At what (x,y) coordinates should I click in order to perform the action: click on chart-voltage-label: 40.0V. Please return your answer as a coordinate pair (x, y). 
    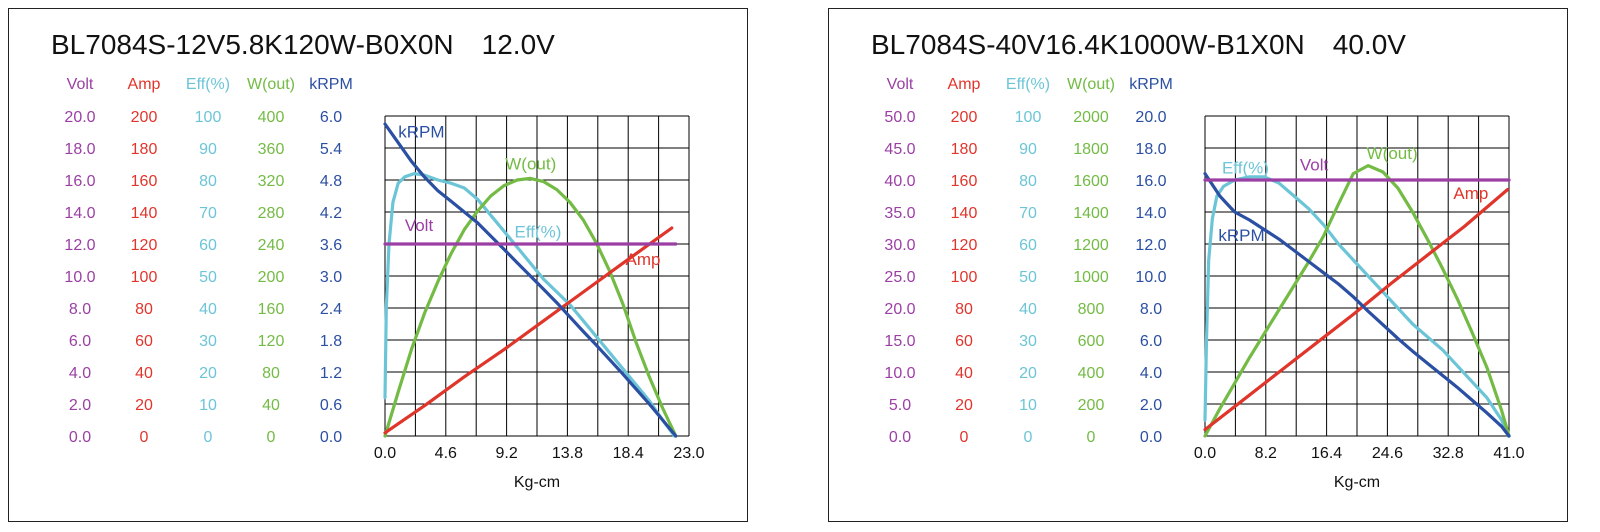
    Looking at the image, I should click on (1369, 44).